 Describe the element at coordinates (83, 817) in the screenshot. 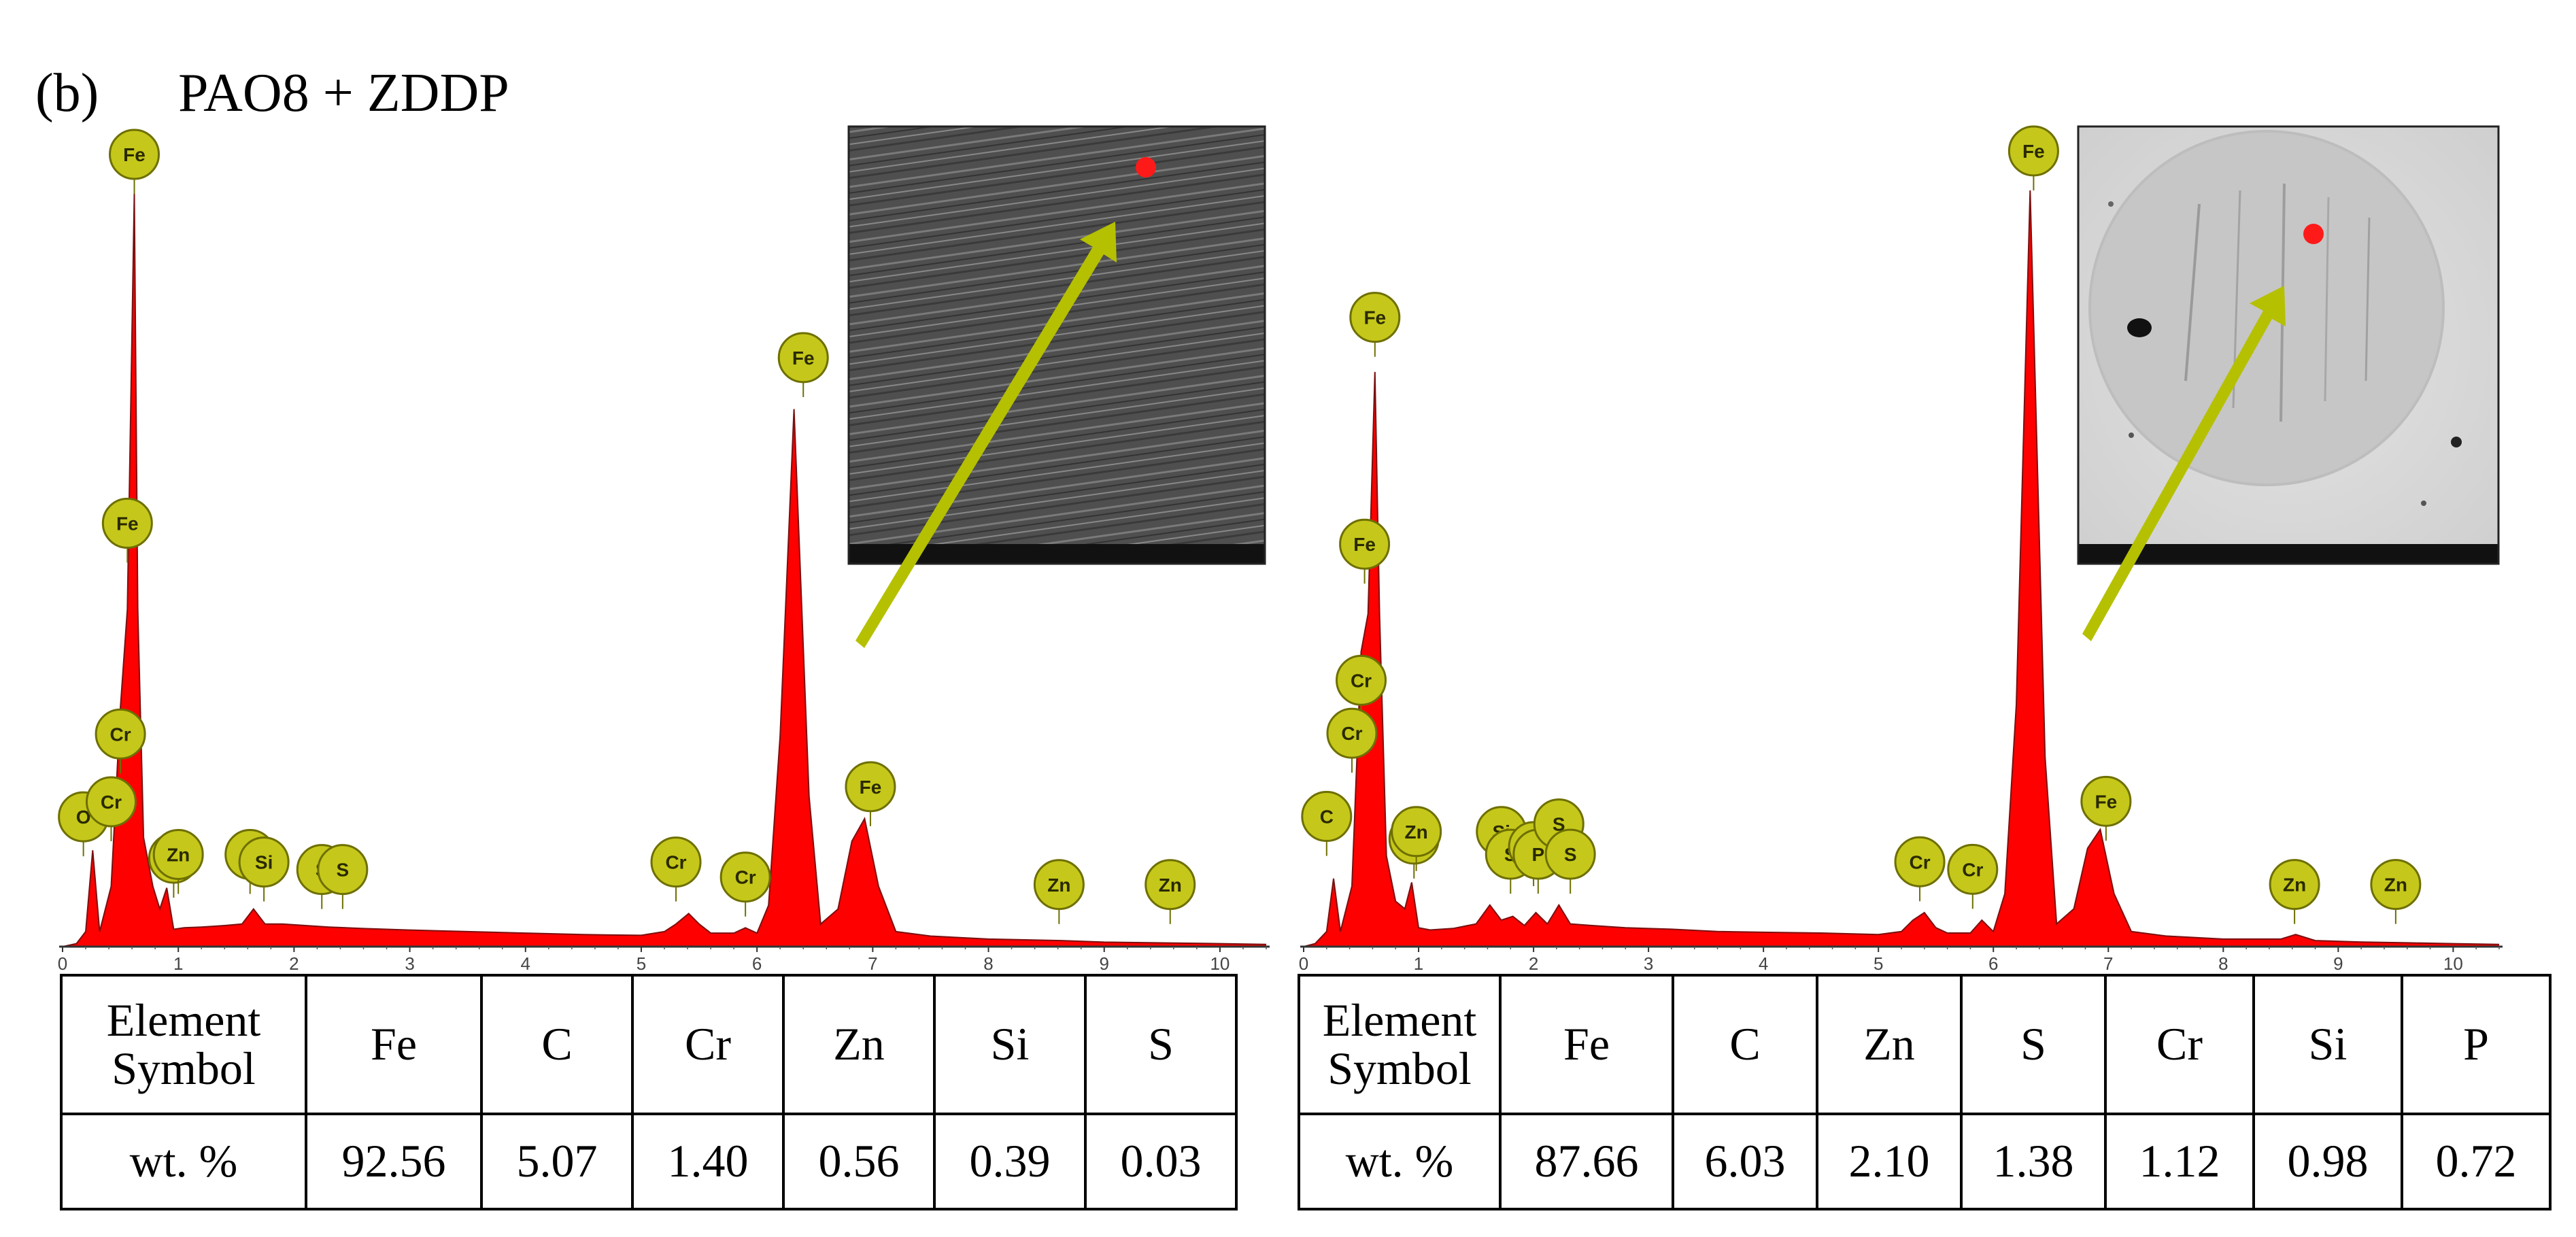

I see `svg-text: O` at that location.